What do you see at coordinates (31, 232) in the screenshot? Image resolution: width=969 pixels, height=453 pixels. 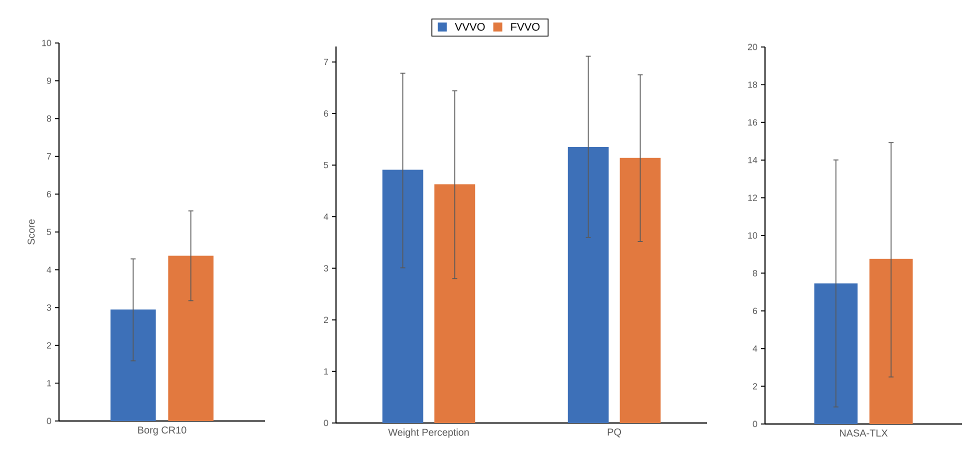 I see `y-axis-title: Score` at bounding box center [31, 232].